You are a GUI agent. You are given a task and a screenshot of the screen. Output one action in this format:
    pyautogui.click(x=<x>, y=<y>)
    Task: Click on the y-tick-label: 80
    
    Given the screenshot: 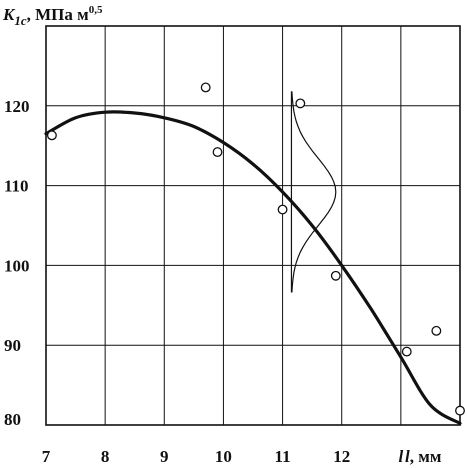 What is the action you would take?
    pyautogui.click(x=12, y=419)
    